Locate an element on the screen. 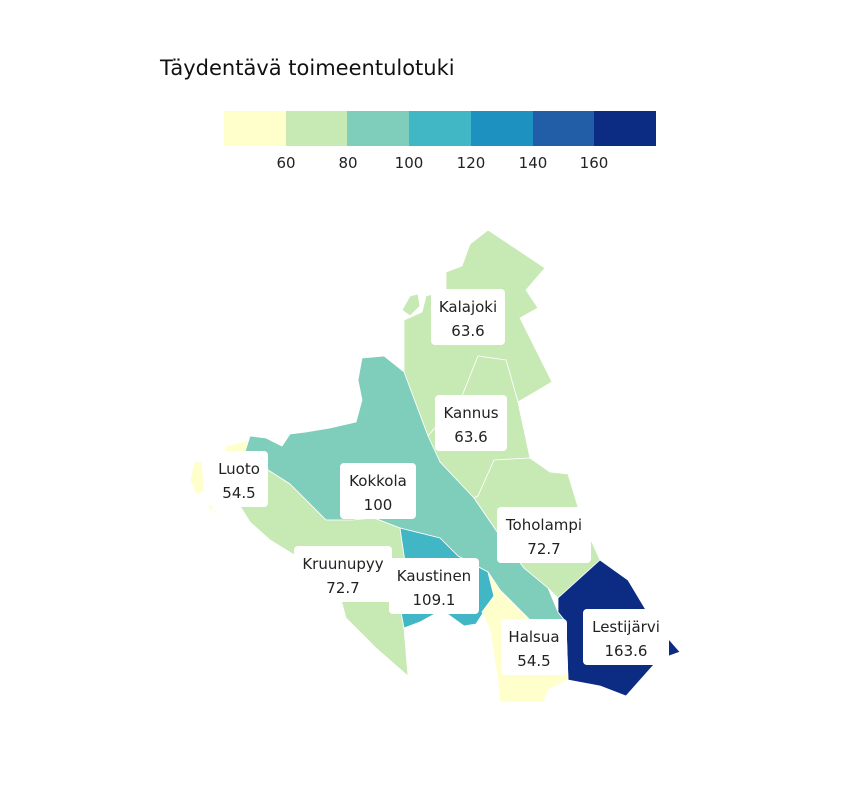  label-kruunupyy: Kruunupyy 72.7 is located at coordinates (343, 574).